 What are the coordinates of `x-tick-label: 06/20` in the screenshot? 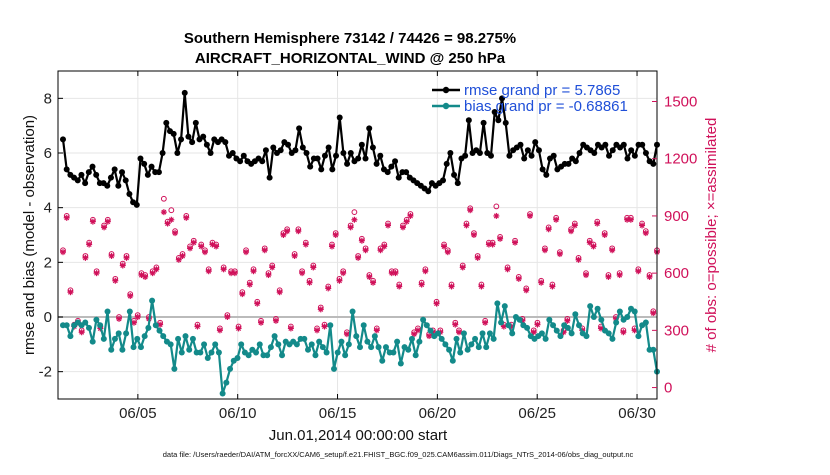 It's located at (438, 413).